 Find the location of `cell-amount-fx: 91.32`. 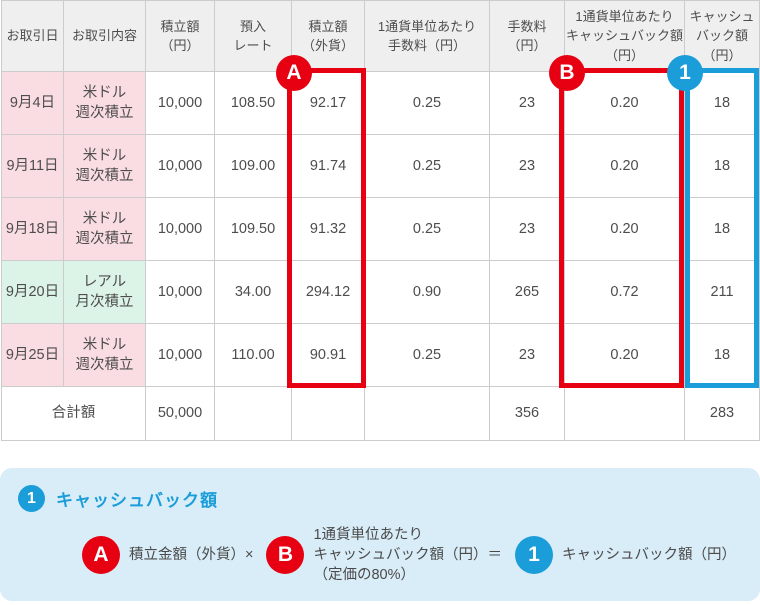

cell-amount-fx: 91.32 is located at coordinates (328, 229).